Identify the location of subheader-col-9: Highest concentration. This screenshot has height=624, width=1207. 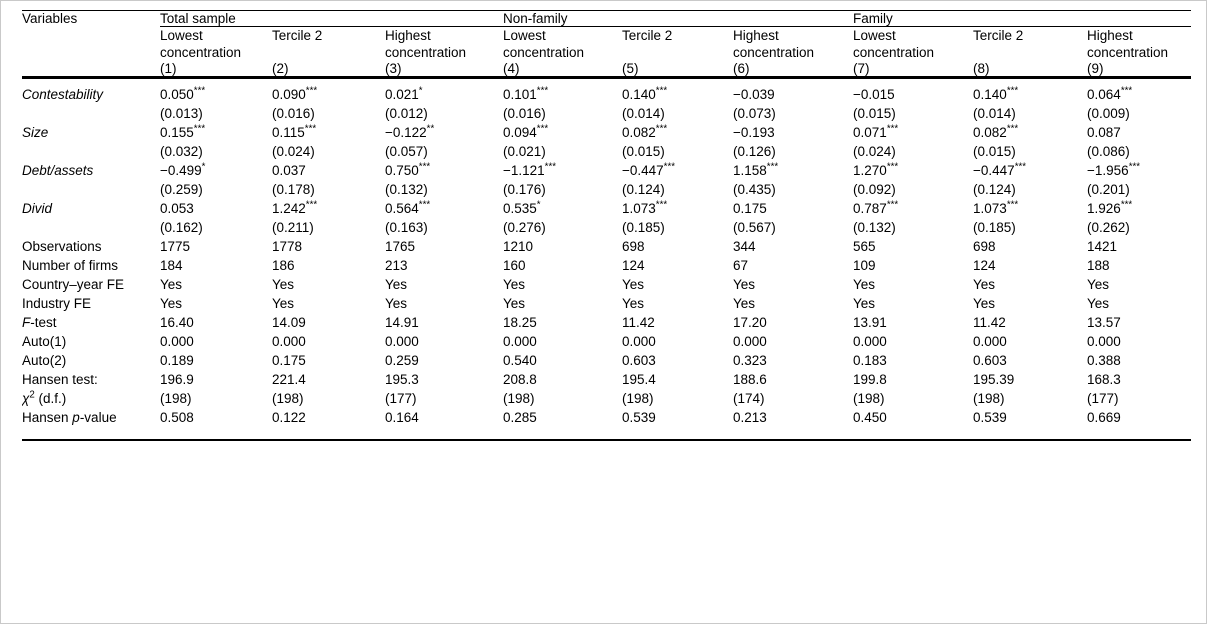
(1128, 44).